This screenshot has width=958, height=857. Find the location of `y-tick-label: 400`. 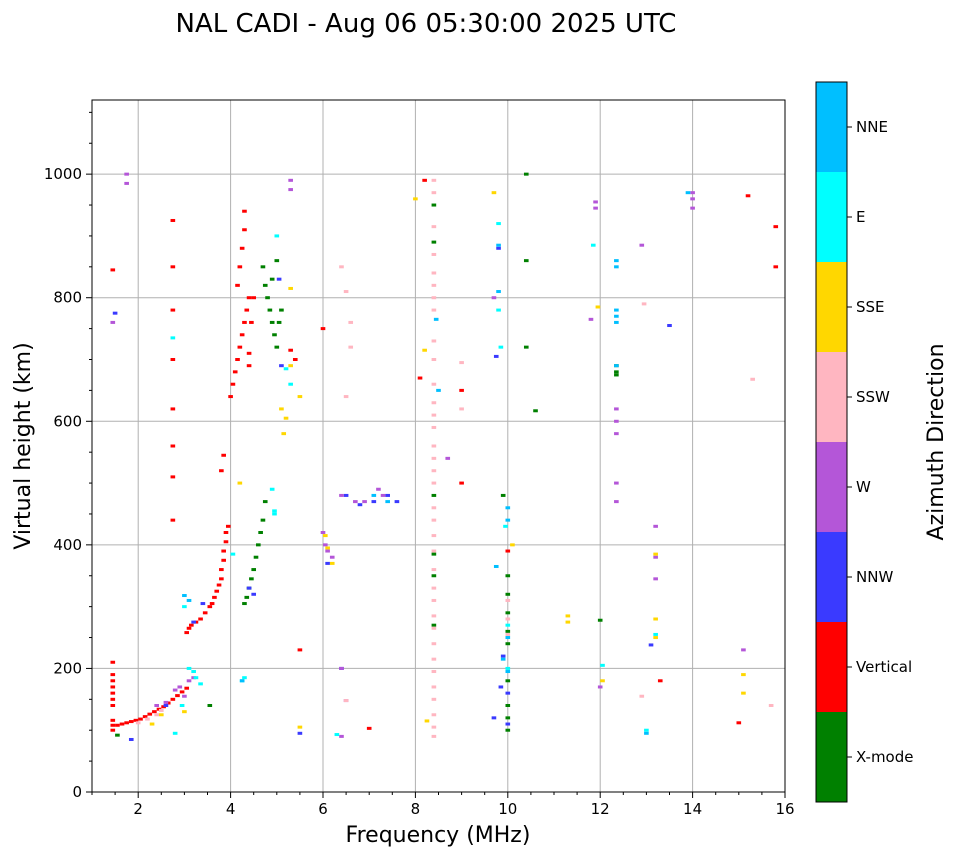

y-tick-label: 400 is located at coordinates (67, 545).